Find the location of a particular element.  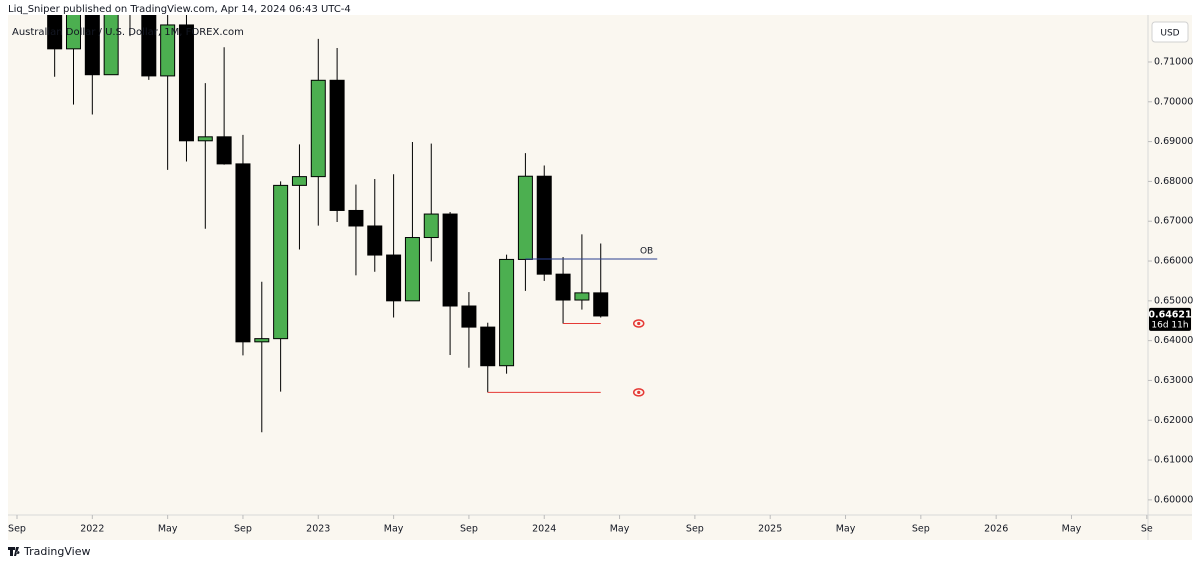

currency-box is located at coordinates (1170, 32).